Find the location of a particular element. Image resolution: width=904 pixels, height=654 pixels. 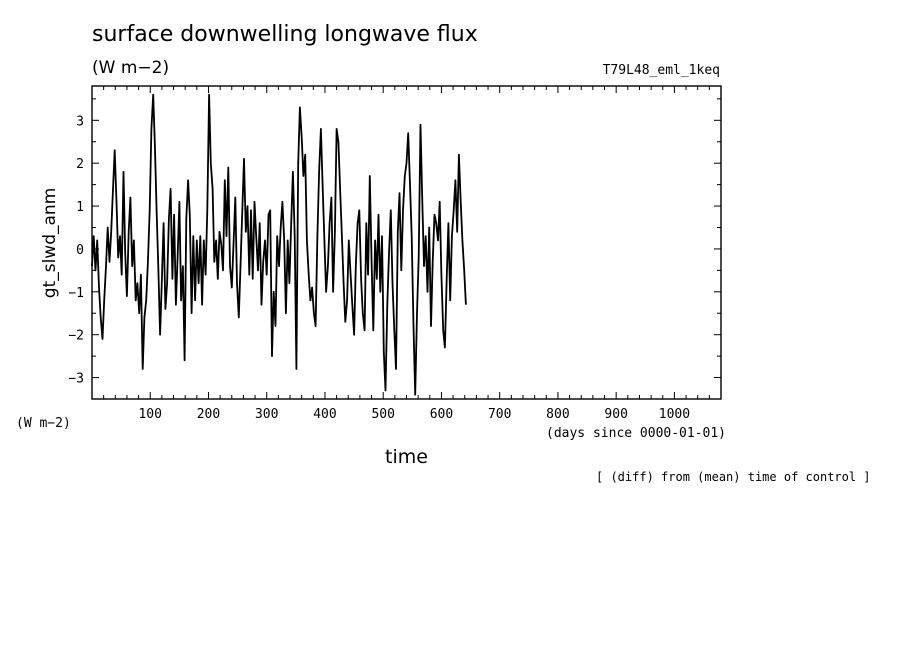

x-tick-label: 1000 is located at coordinates (674, 414).